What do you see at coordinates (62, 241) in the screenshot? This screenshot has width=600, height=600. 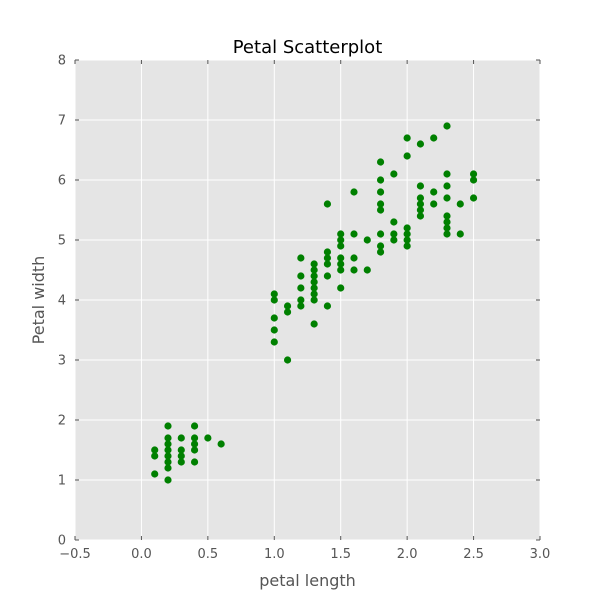 I see `y-tick-label: 5` at bounding box center [62, 241].